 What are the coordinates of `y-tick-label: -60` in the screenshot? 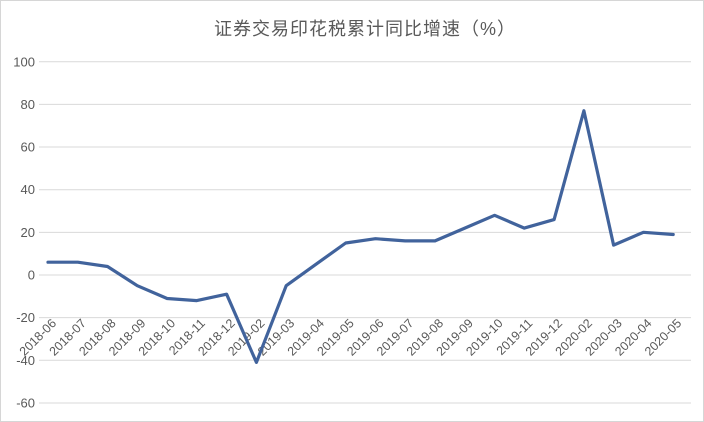 It's located at (25, 402).